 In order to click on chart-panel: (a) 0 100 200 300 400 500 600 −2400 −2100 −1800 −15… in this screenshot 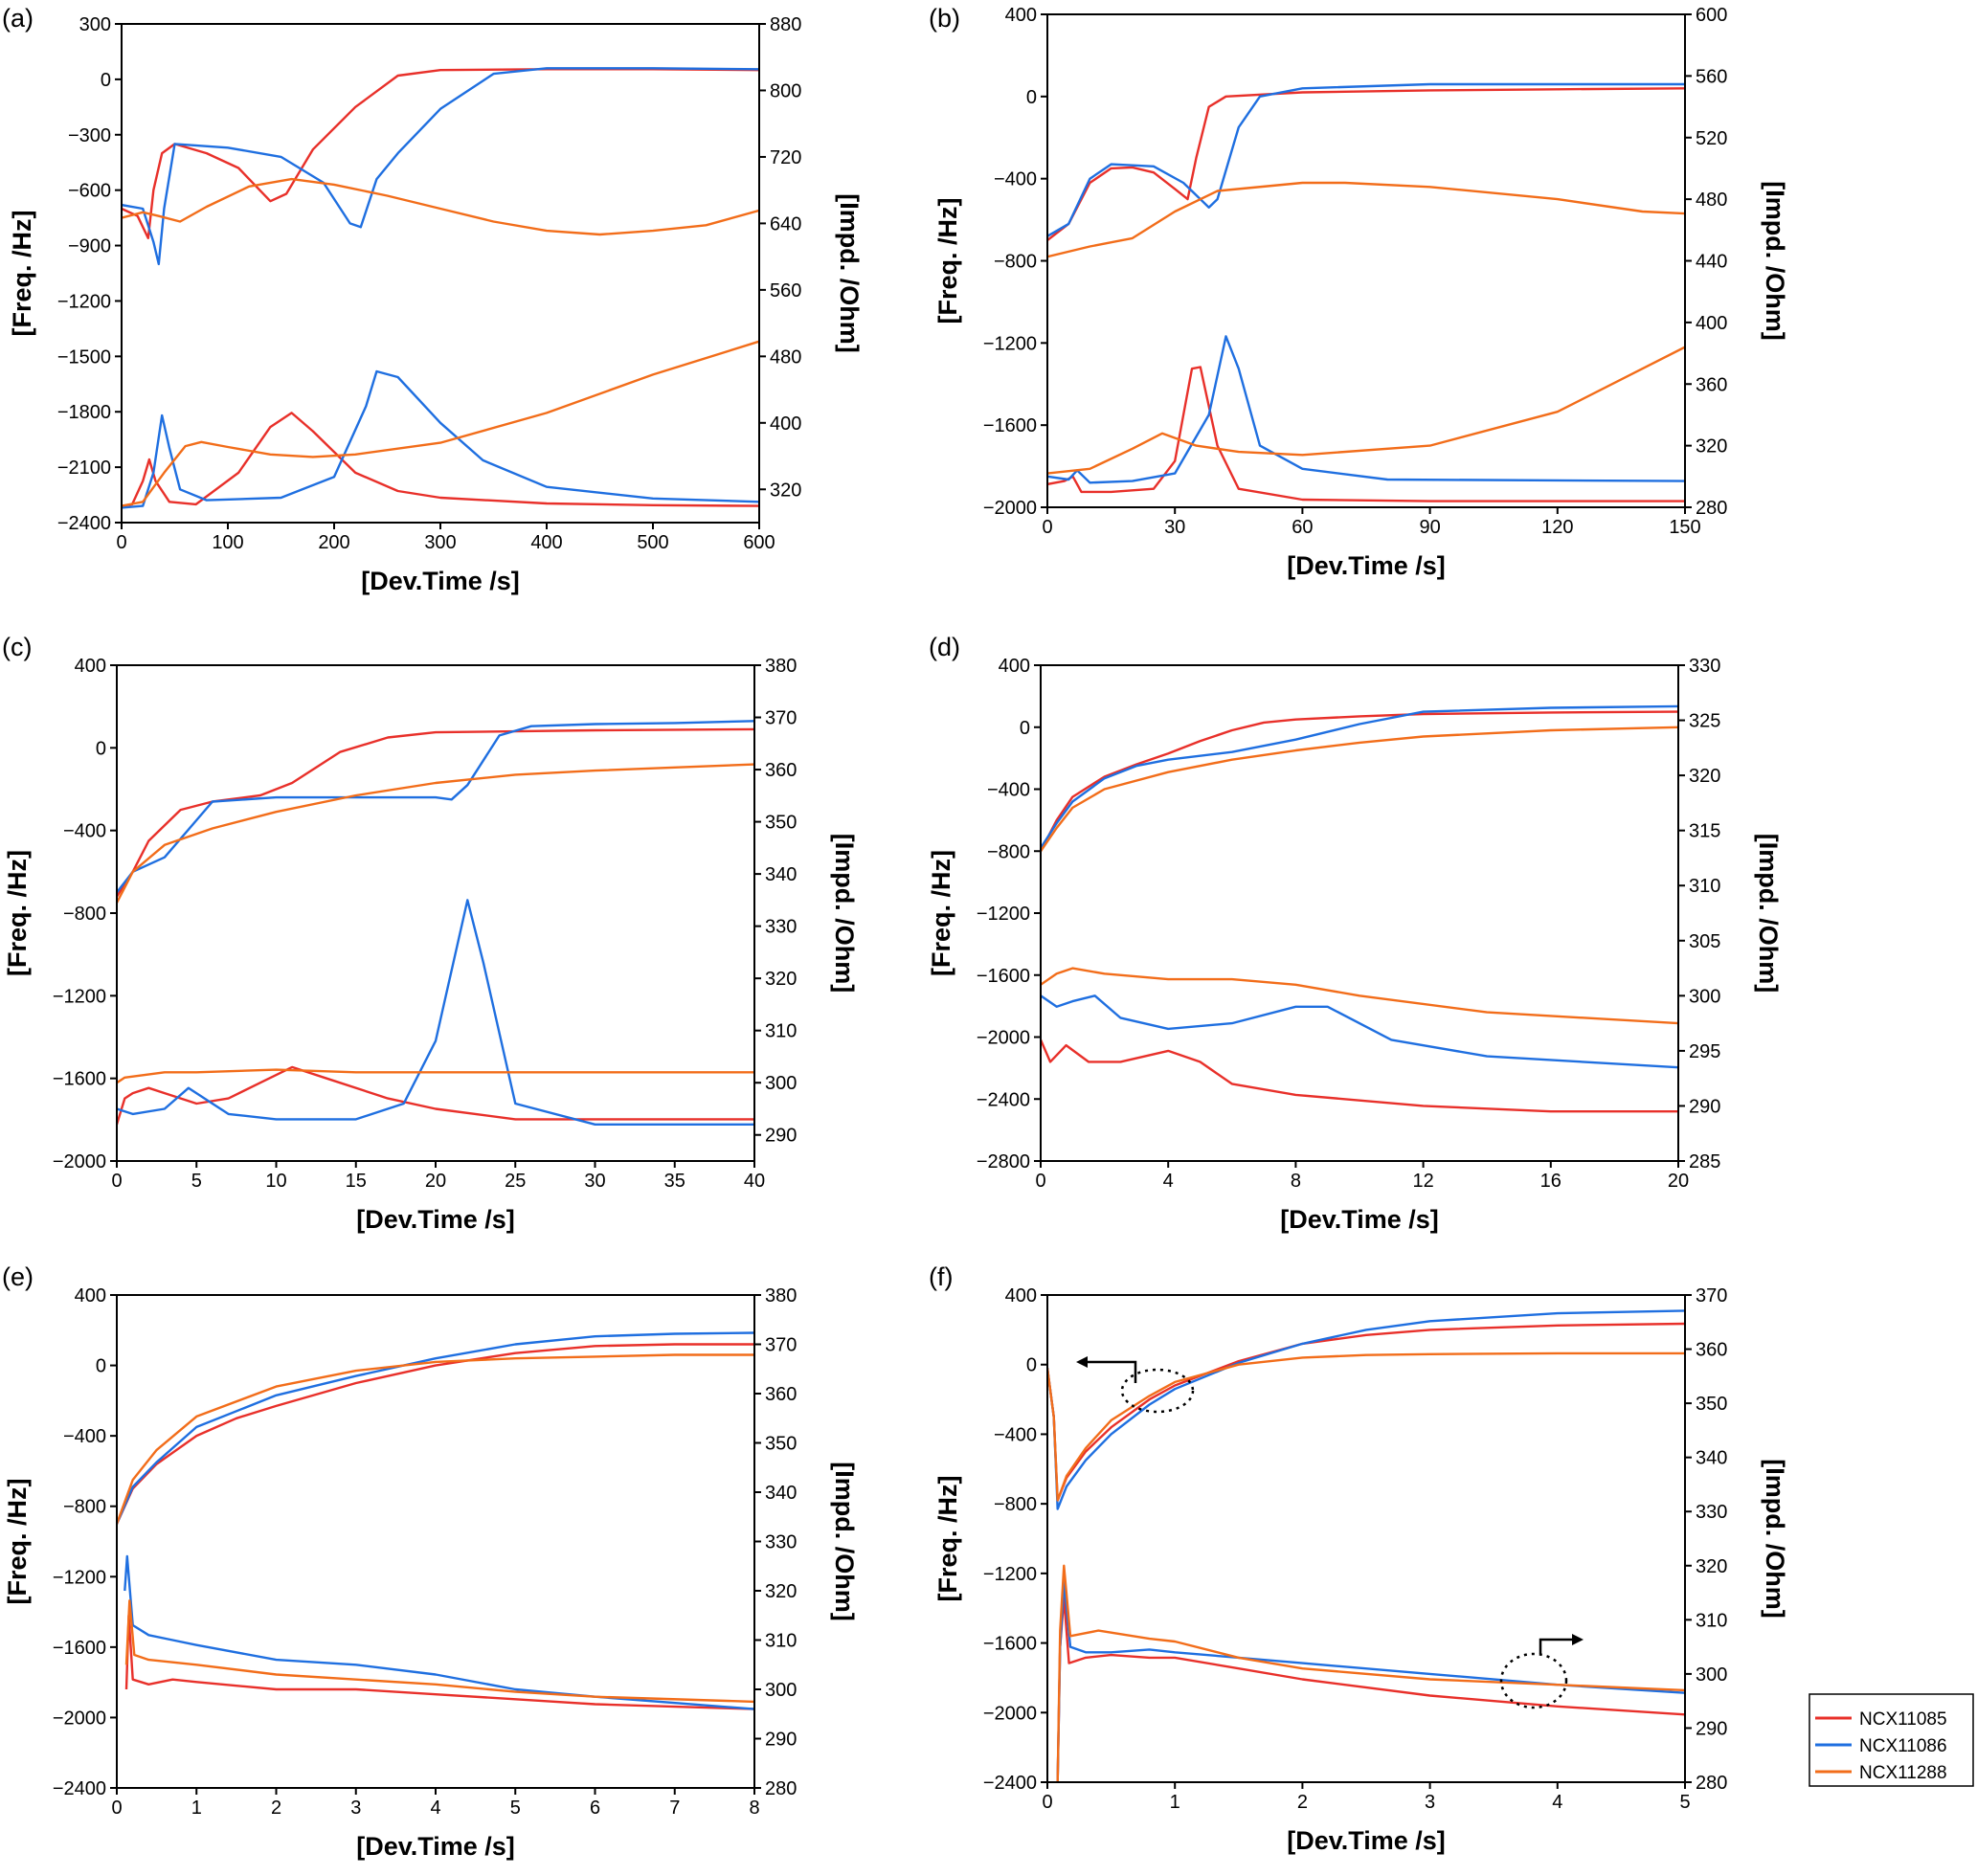, I will do `click(433, 299)`.